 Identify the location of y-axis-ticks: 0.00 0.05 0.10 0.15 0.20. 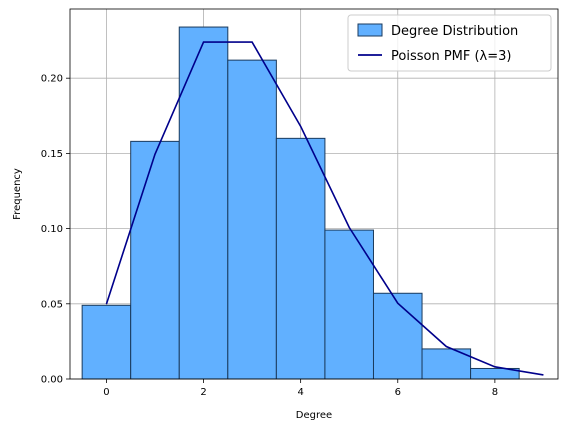
(55, 230).